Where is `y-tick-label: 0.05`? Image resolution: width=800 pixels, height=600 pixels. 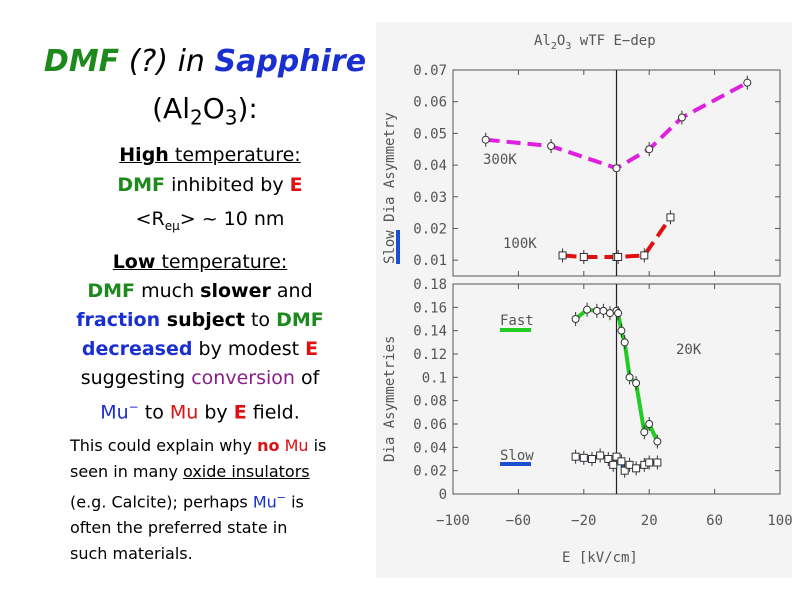
y-tick-label: 0.05 is located at coordinates (430, 134).